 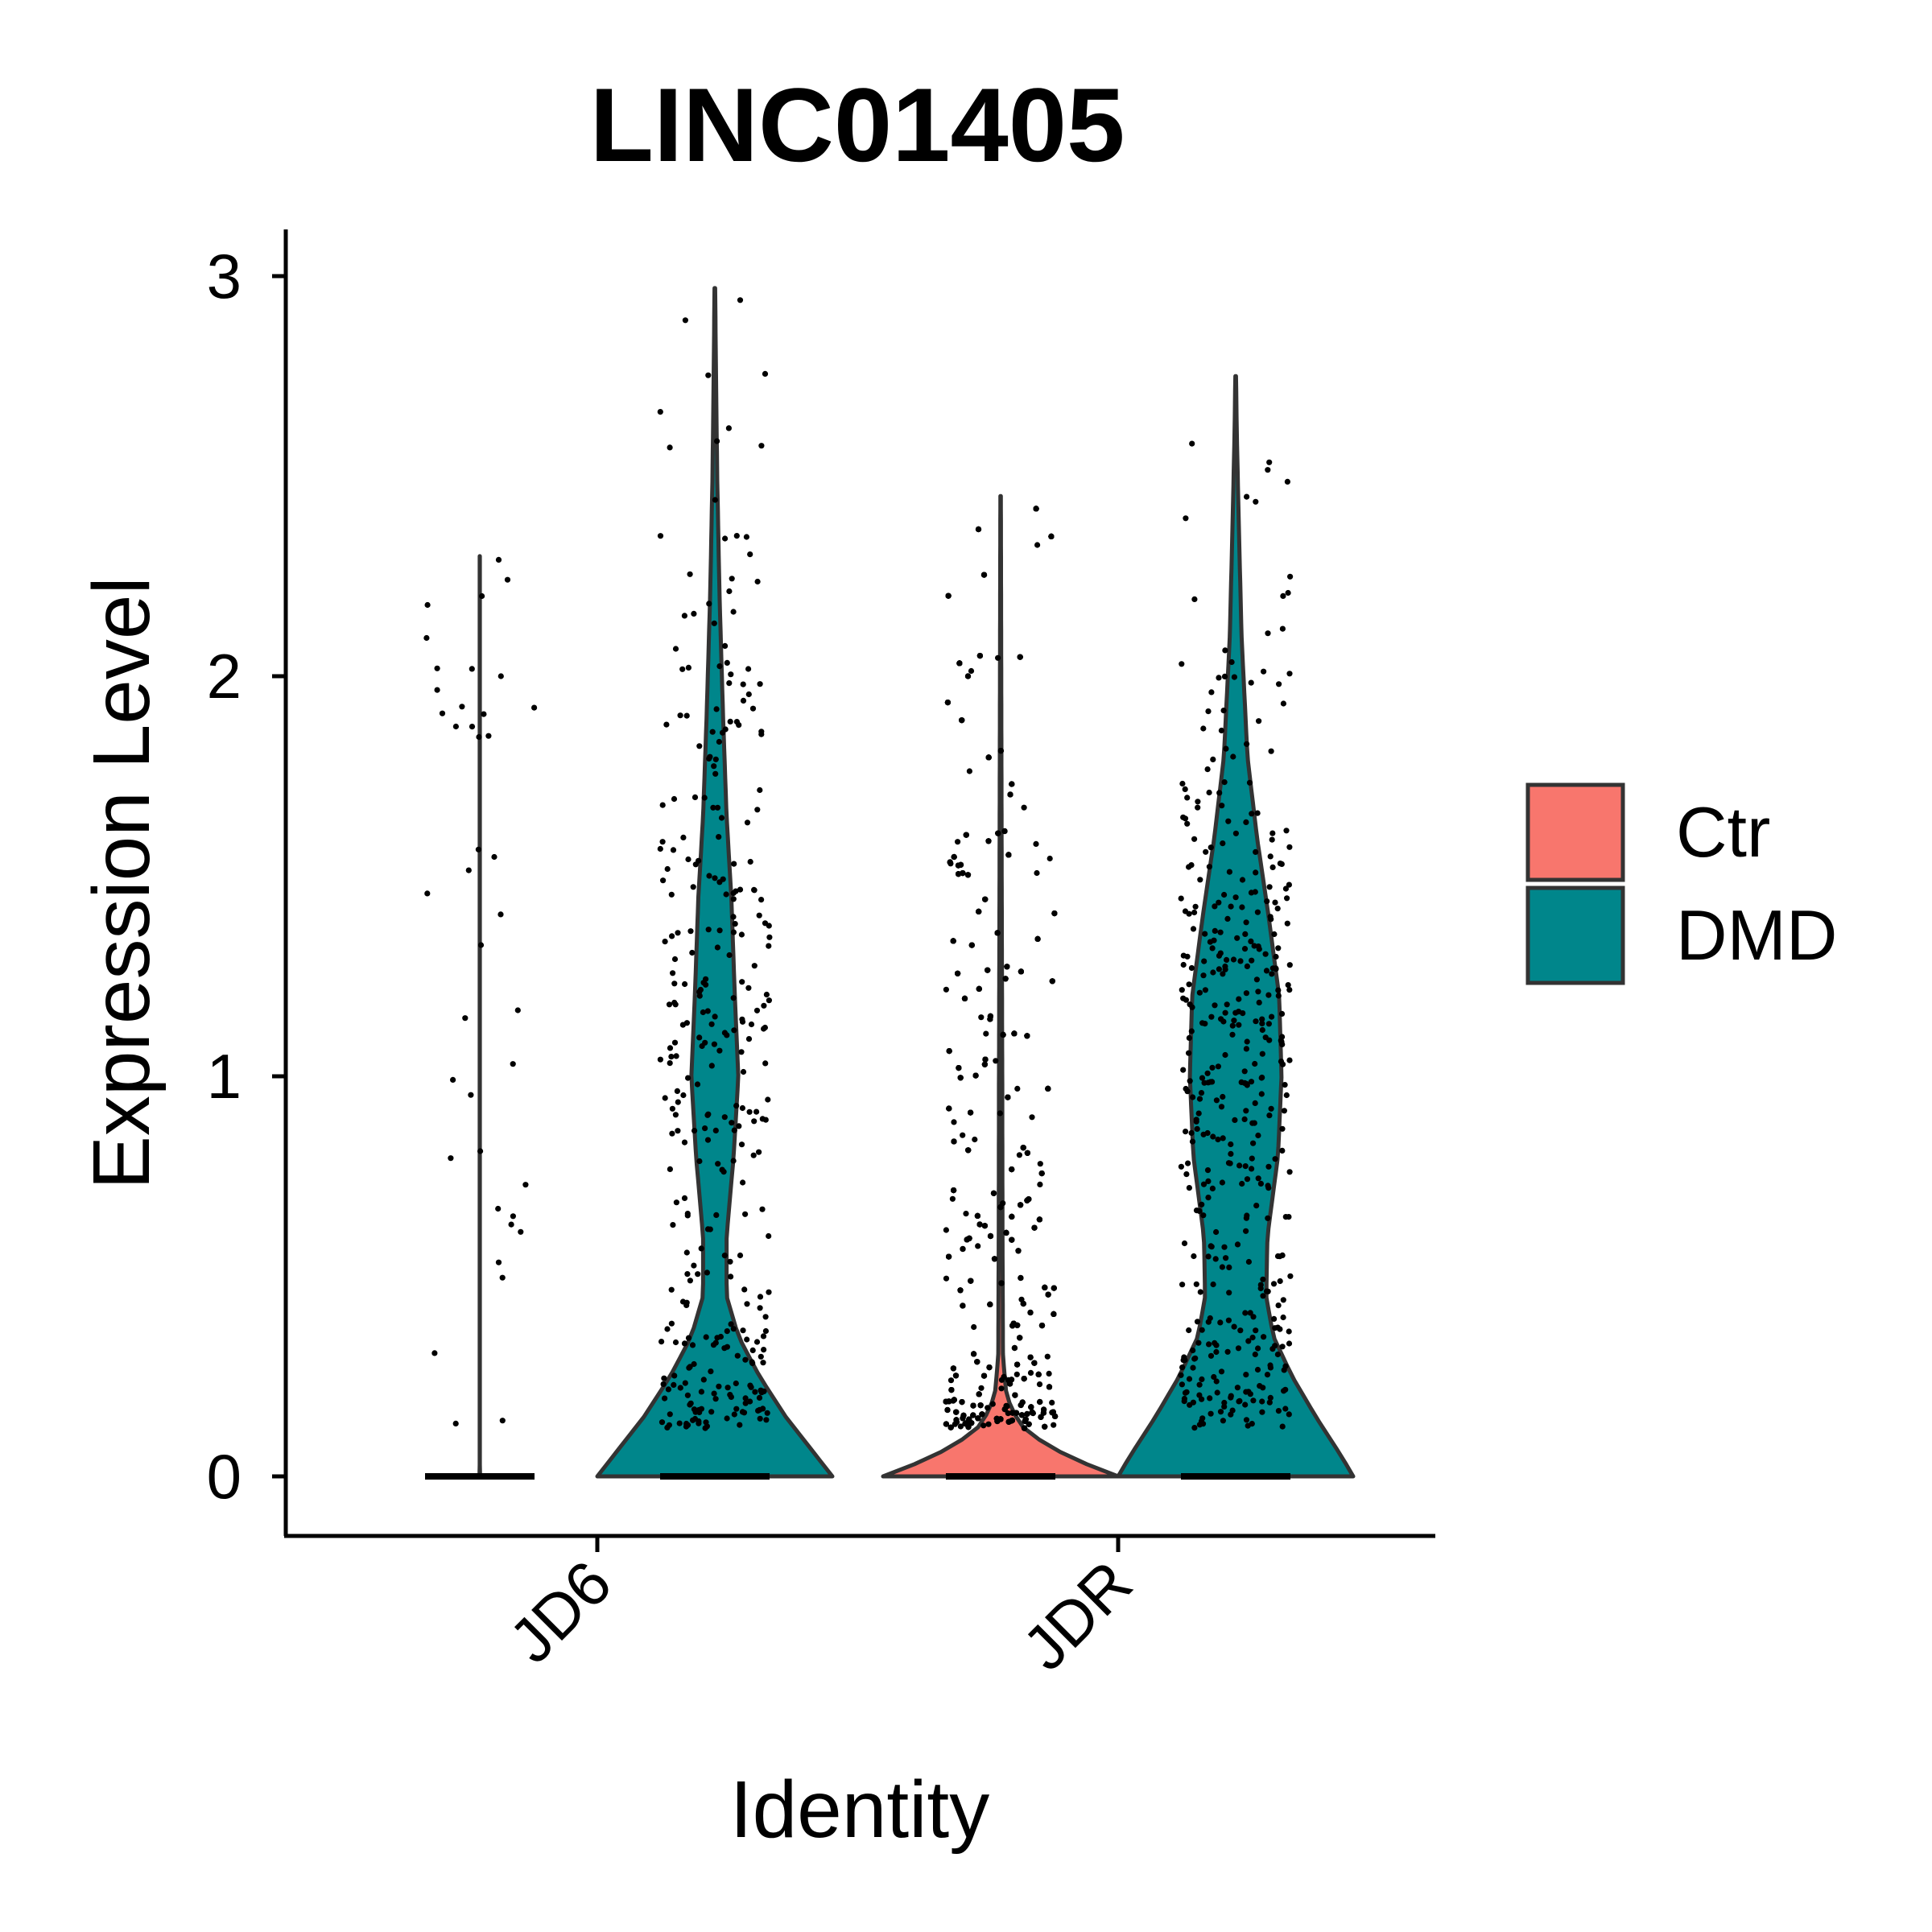 What do you see at coordinates (246, 876) in the screenshot?
I see `y-ticks: 0 1 2 3` at bounding box center [246, 876].